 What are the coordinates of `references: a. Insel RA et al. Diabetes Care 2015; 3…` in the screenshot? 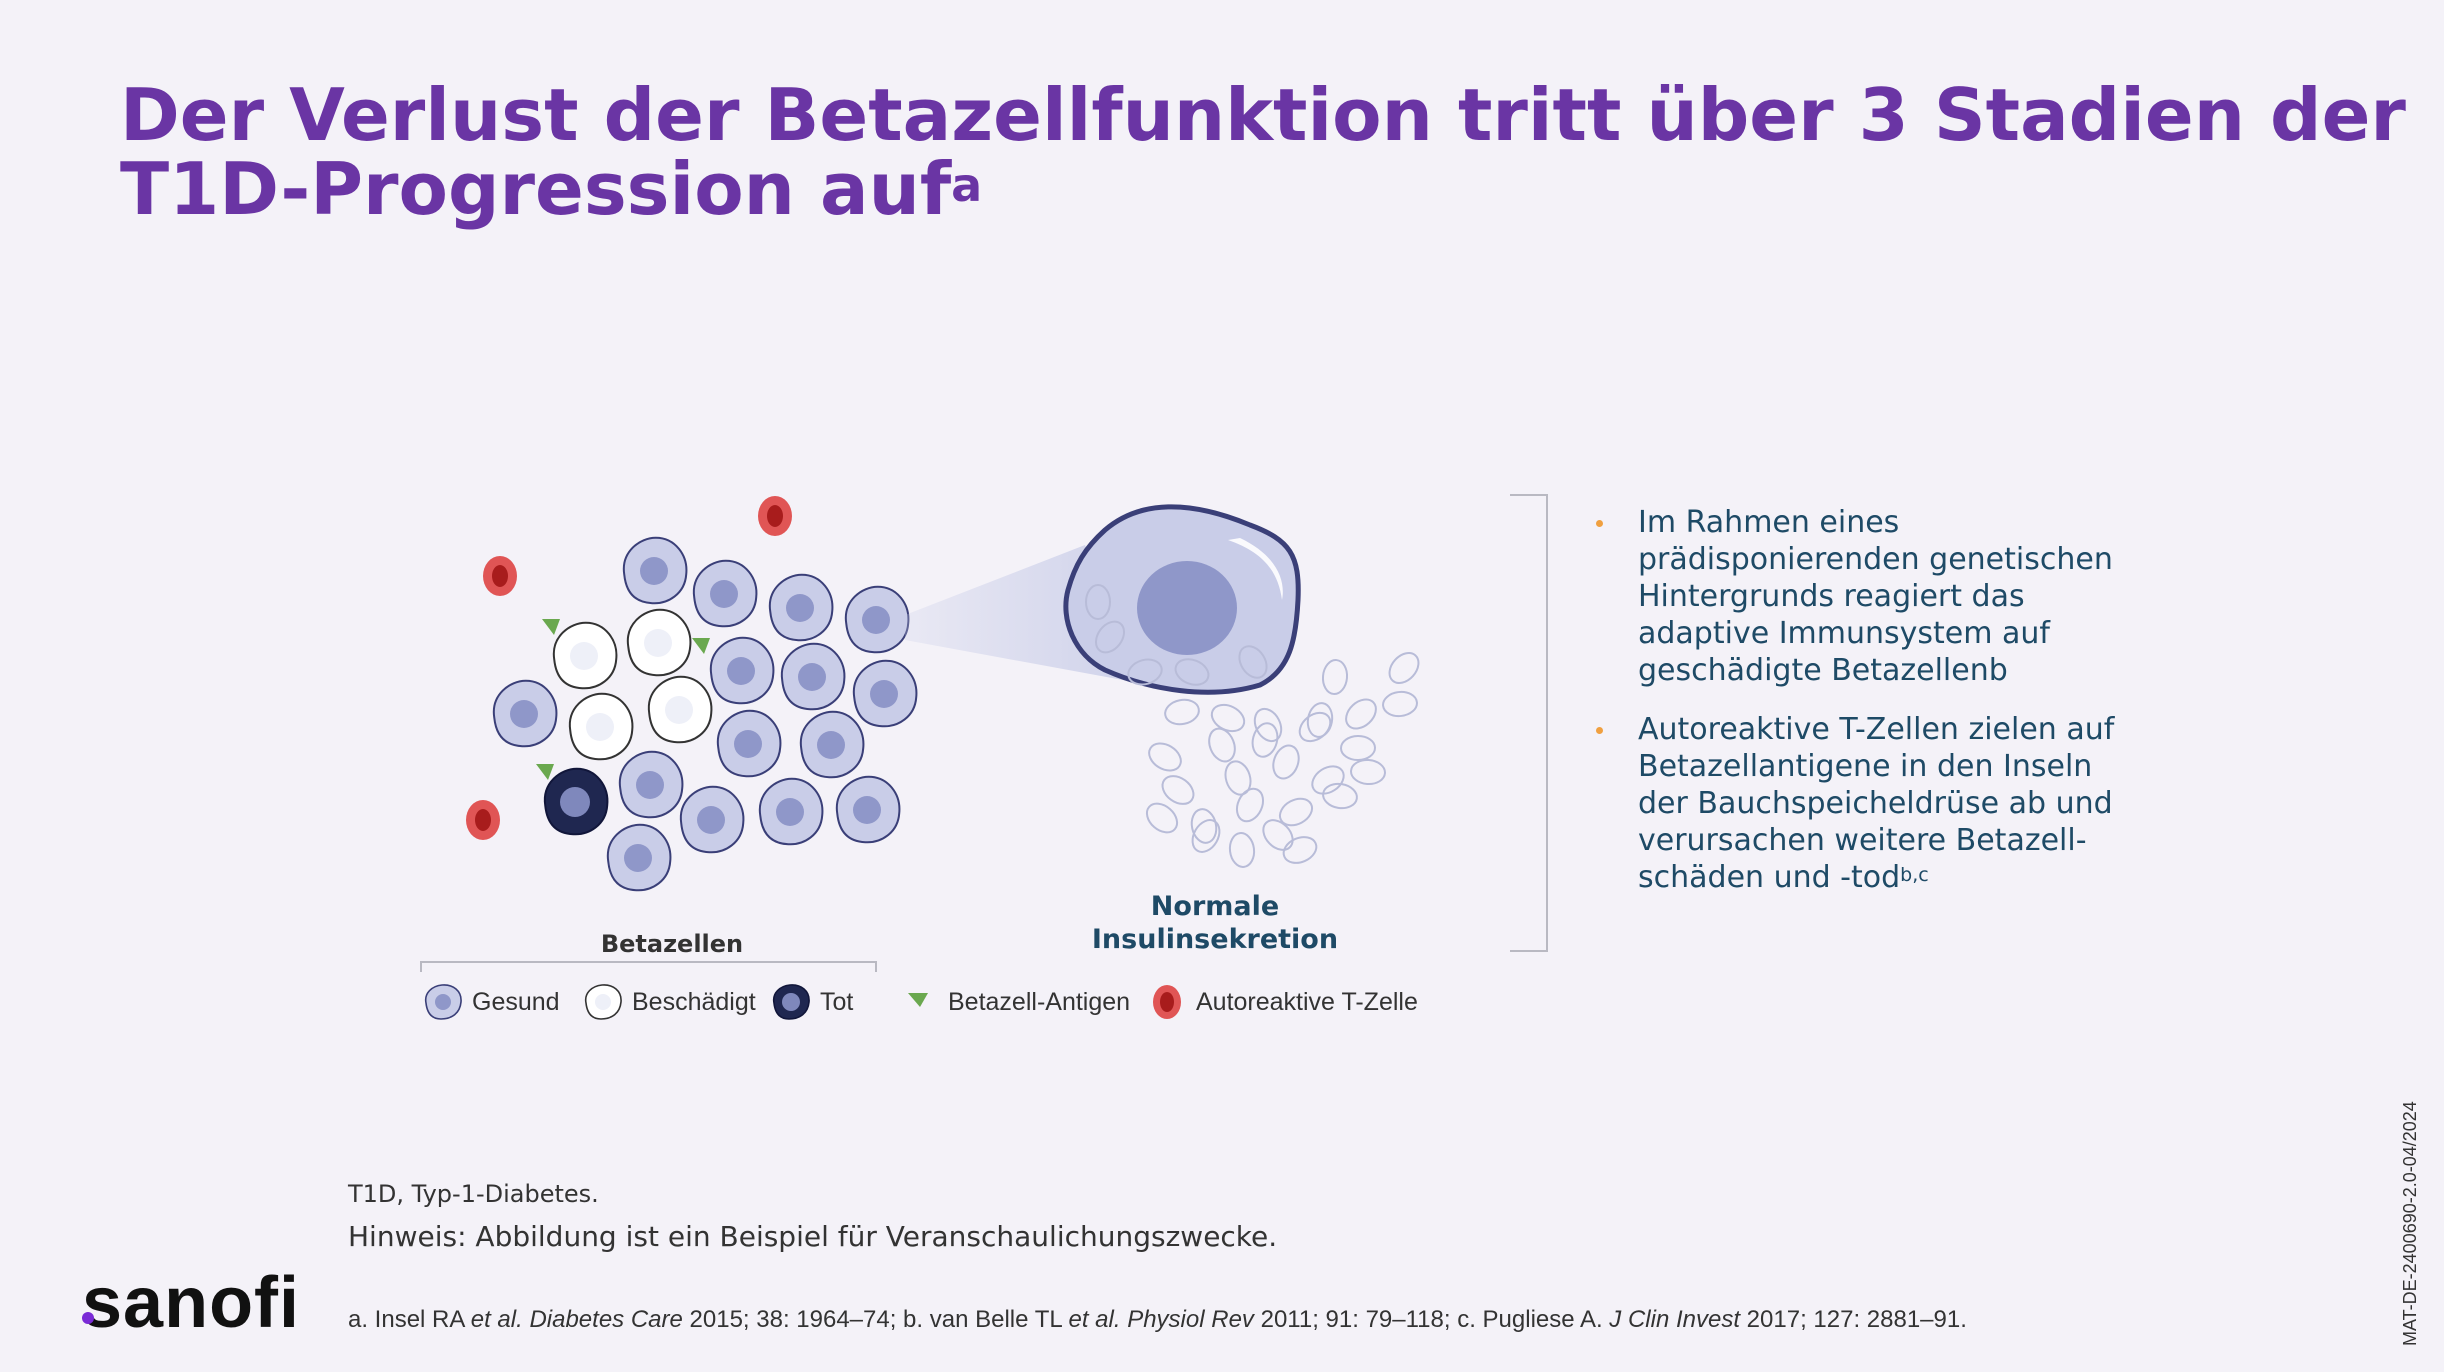 It's located at (1157, 1320).